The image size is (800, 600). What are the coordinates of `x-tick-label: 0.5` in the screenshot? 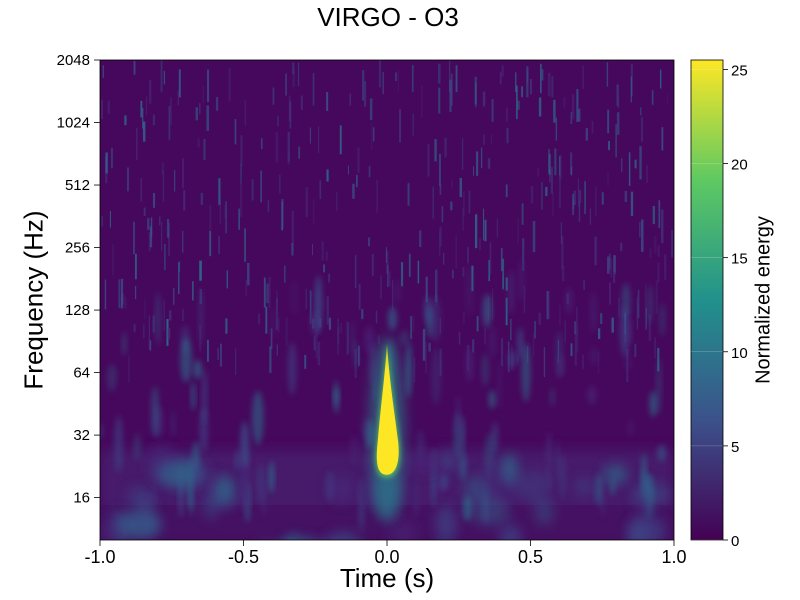 It's located at (530, 557).